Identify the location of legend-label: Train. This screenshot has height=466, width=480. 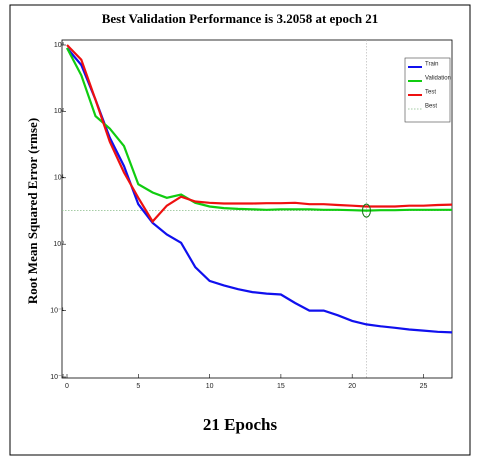
(431, 65).